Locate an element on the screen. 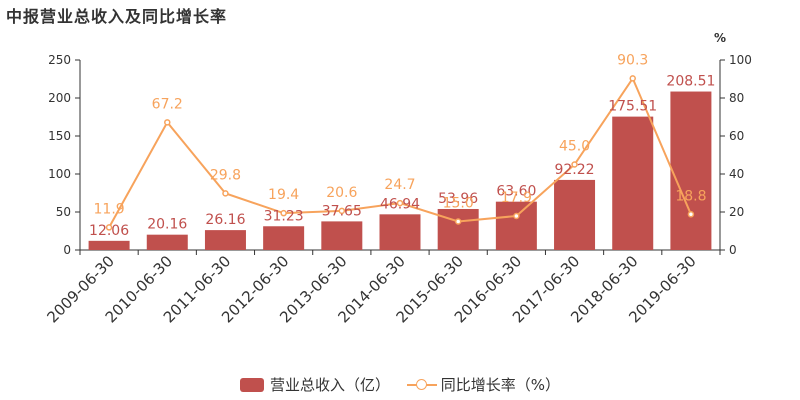 Image resolution: width=800 pixels, height=400 pixels. revenue-bar-label: 53.96 is located at coordinates (458, 199).